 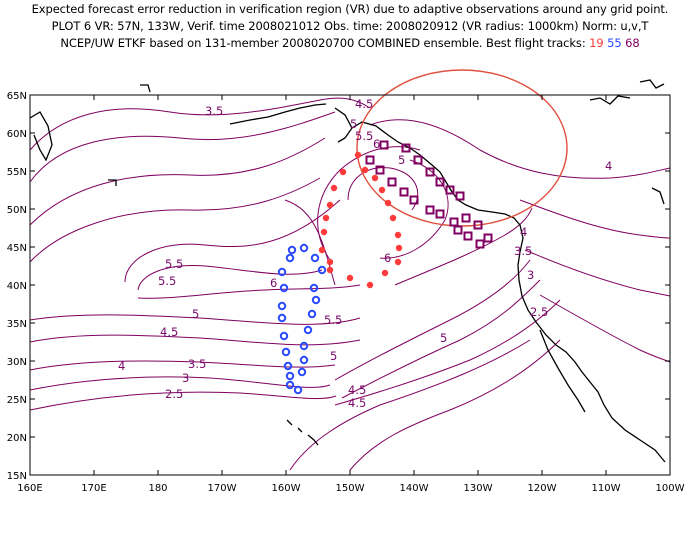 I want to click on lon-label: 170W, so click(x=222, y=488).